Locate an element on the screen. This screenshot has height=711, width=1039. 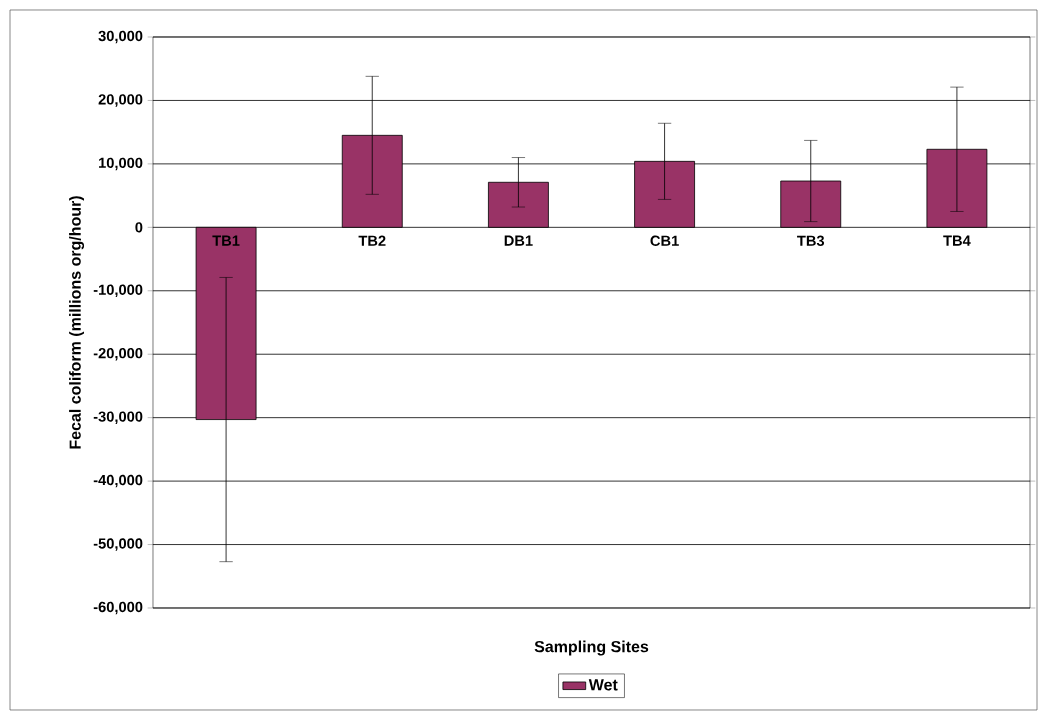
y-tick-label: -20,000 is located at coordinates (118, 354).